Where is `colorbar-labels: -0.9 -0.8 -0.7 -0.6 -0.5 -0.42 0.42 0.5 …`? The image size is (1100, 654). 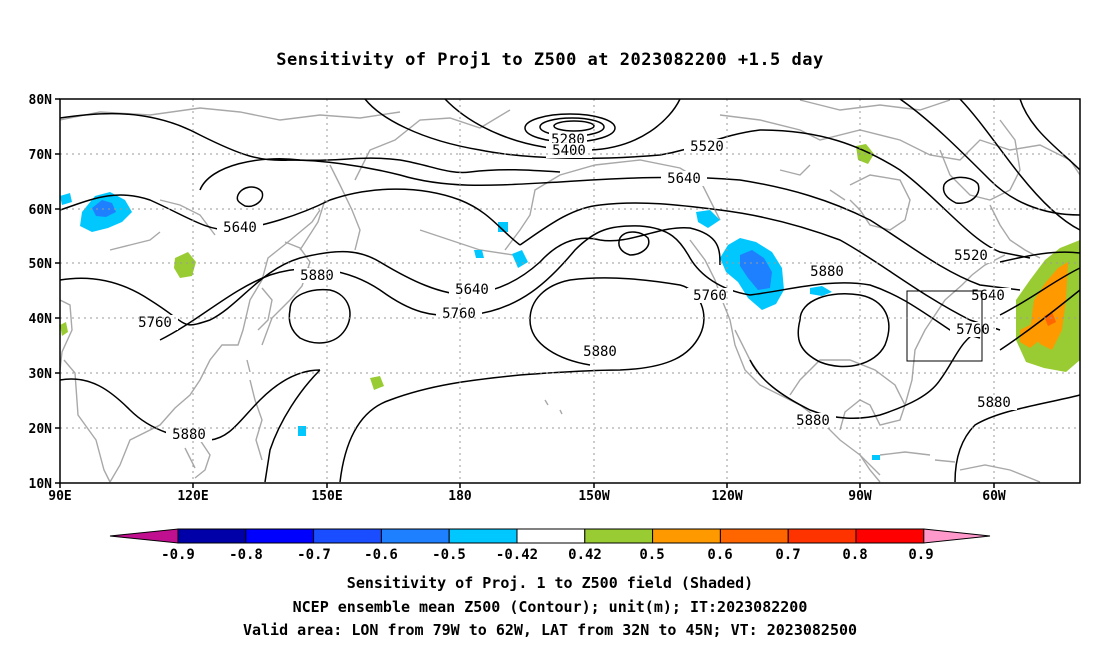 colorbar-labels: -0.9 -0.8 -0.7 -0.6 -0.5 -0.42 0.42 0.5 … is located at coordinates (547, 555).